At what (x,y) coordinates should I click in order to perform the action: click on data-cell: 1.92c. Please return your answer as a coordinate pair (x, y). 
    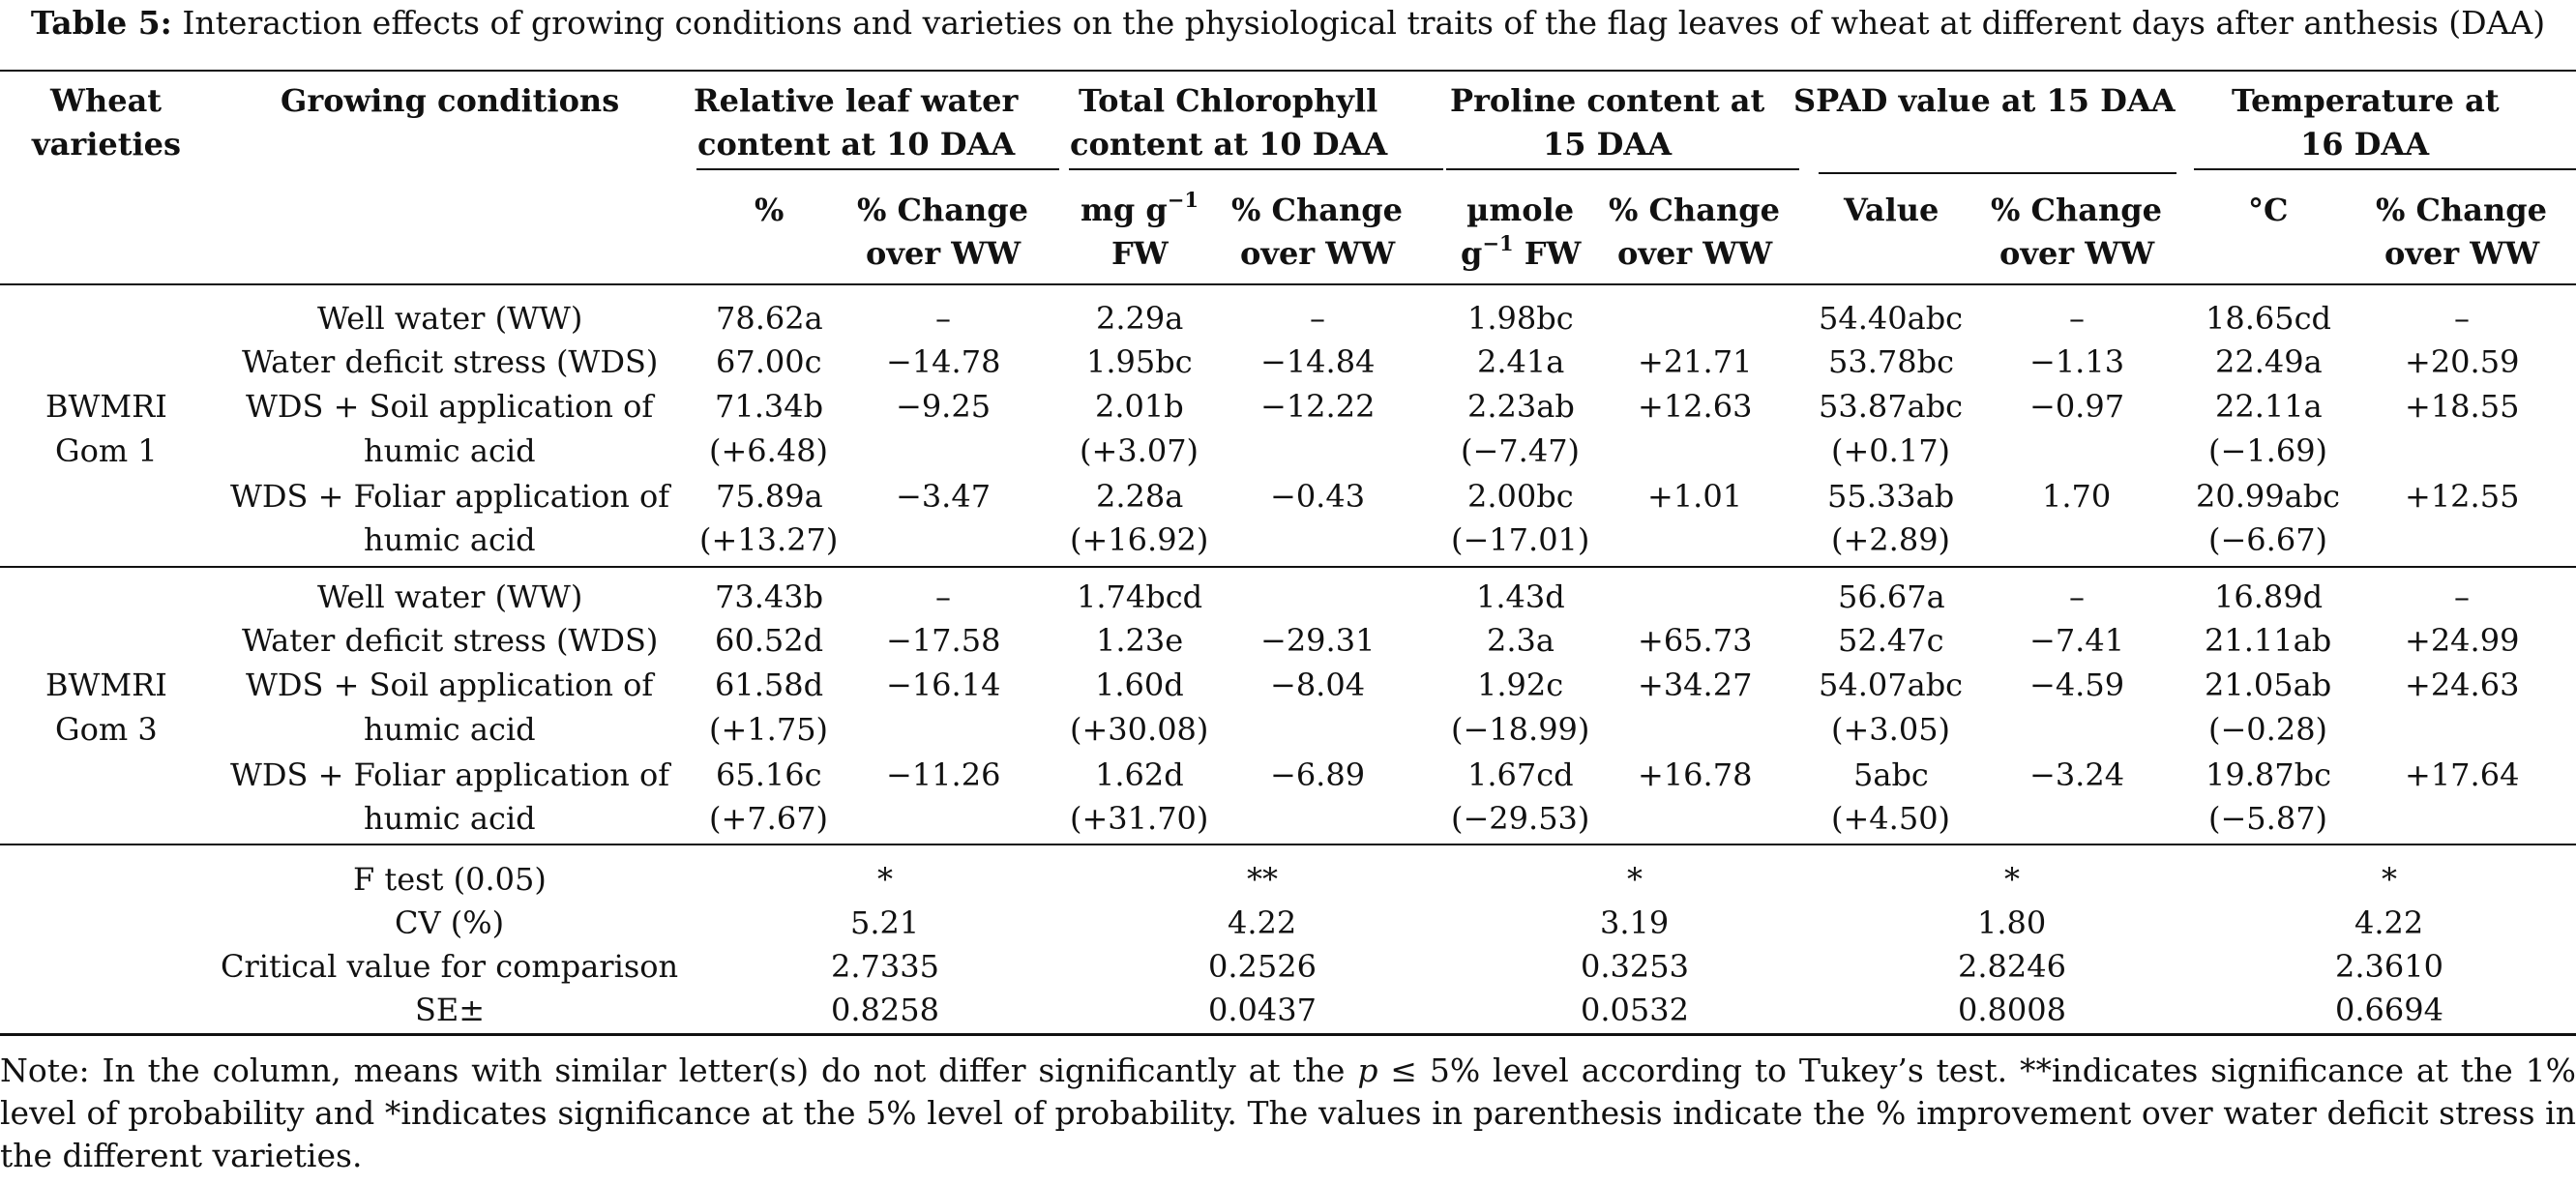
    Looking at the image, I should click on (1520, 685).